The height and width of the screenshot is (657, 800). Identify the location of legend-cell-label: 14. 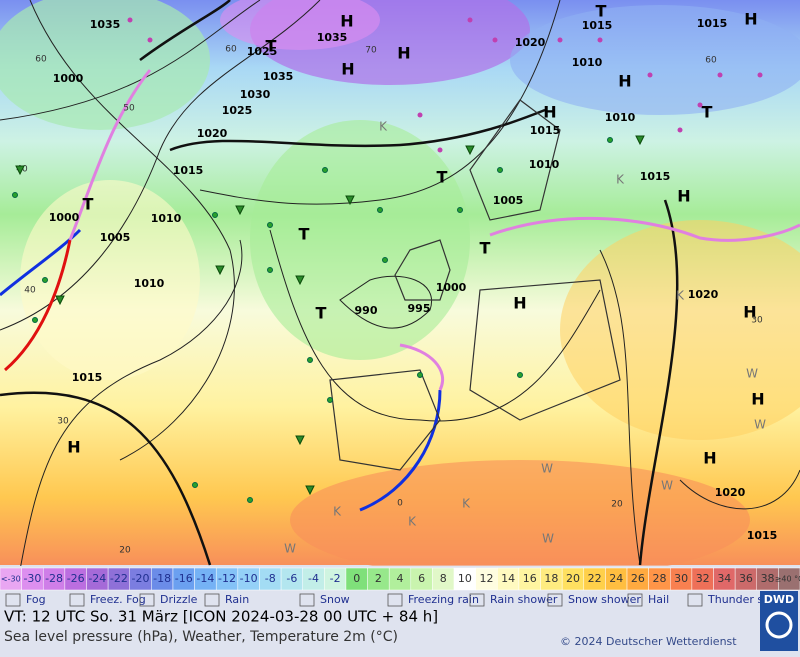
(508, 578).